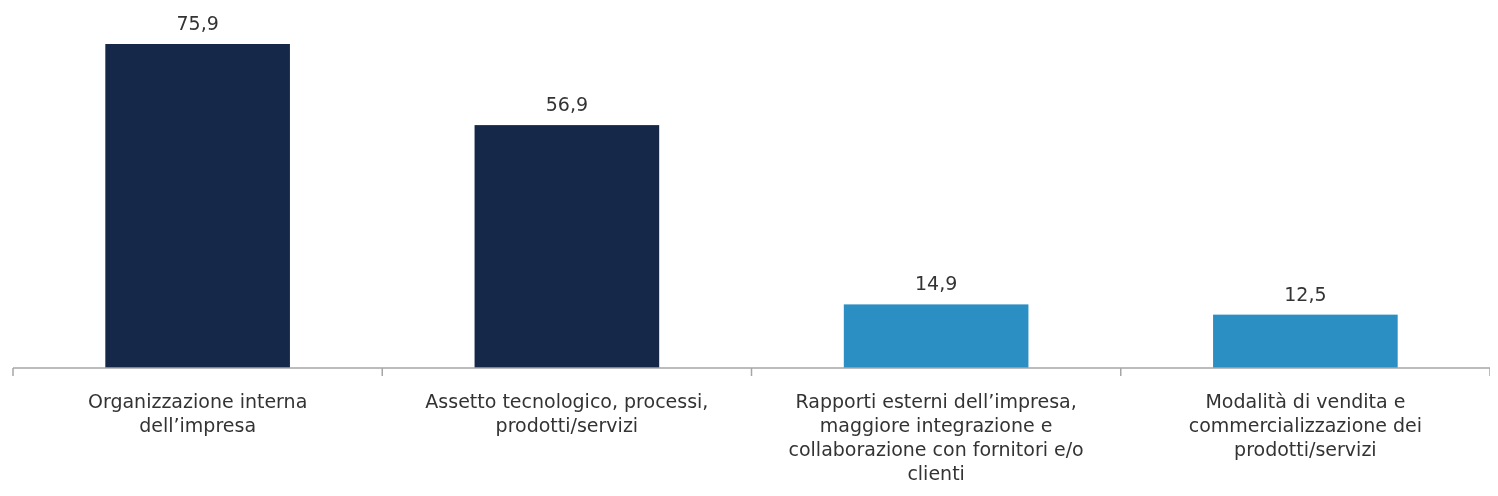 Image resolution: width=1498 pixels, height=496 pixels. Describe the element at coordinates (1305, 425) in the screenshot. I see `x-tick-label: Modalità di vendita e commercializzazione dei prodotti/servizi` at that location.